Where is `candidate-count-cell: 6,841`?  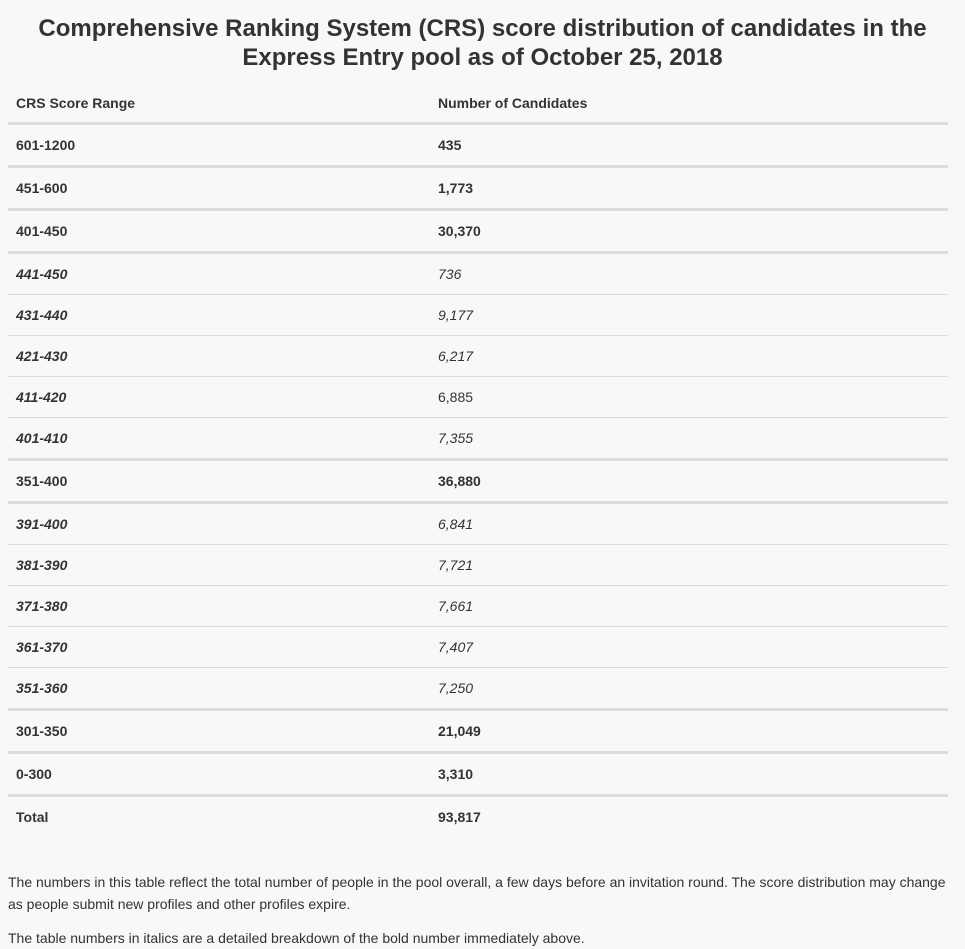
candidate-count-cell: 6,841 is located at coordinates (689, 523).